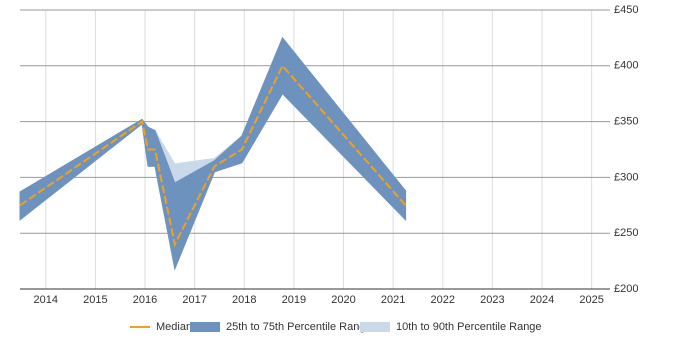 This screenshot has width=700, height=355. Describe the element at coordinates (393, 300) in the screenshot. I see `x-tick-label: 2021` at that location.